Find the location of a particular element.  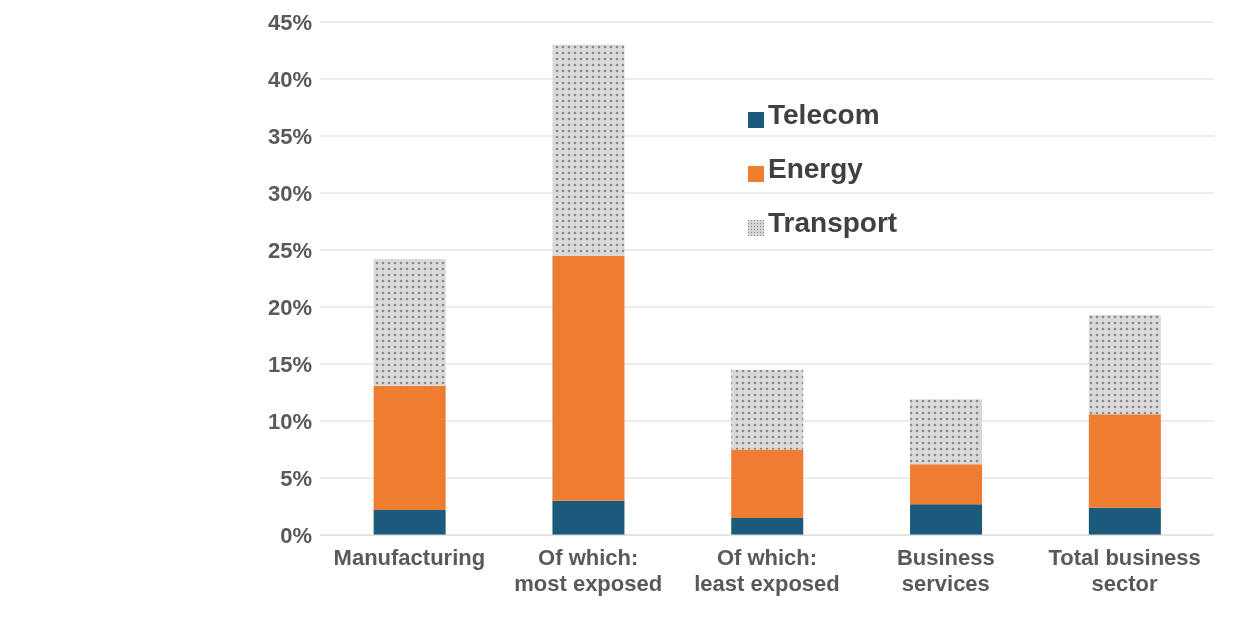

legend-label: Energy is located at coordinates (815, 168).